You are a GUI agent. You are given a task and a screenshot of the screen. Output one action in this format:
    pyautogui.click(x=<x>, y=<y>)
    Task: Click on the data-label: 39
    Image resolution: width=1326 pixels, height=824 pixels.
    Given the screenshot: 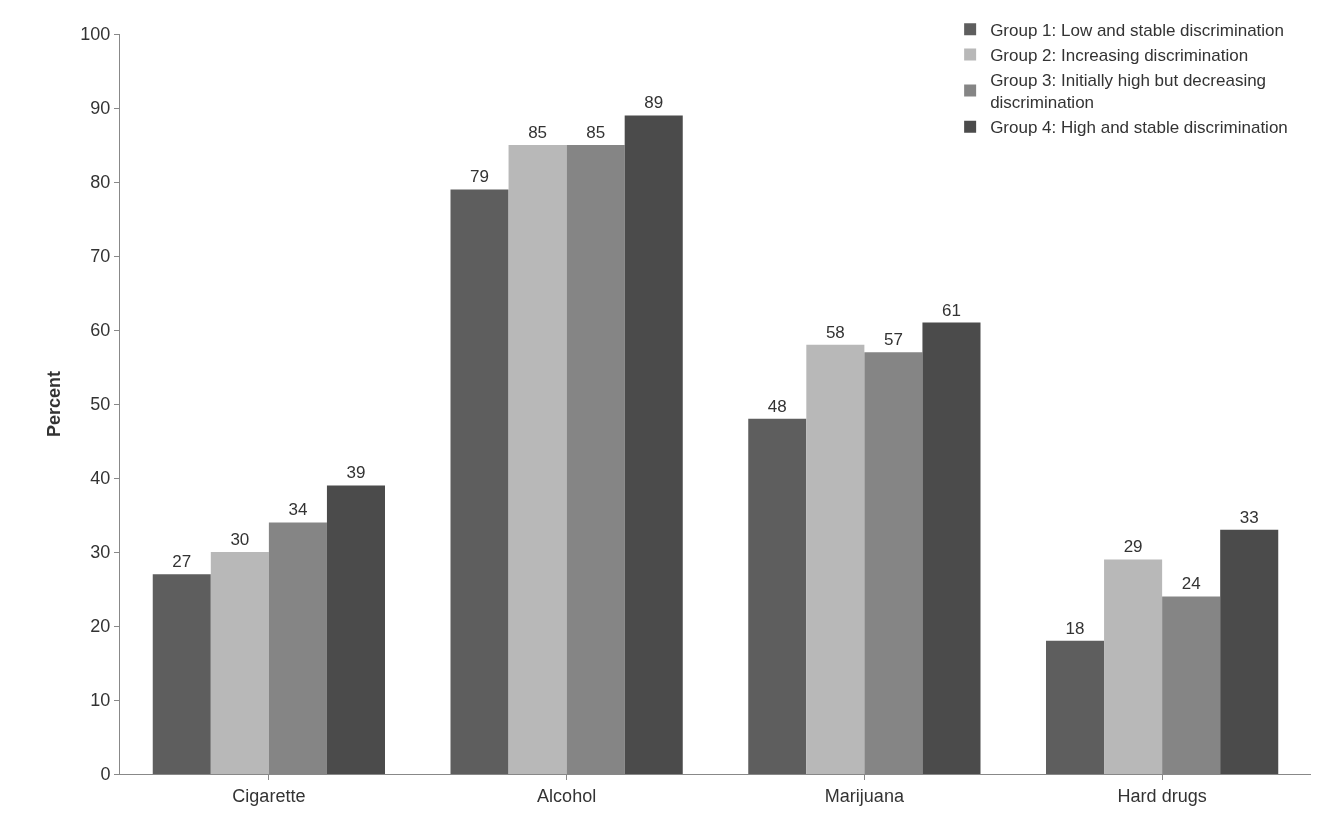 What is the action you would take?
    pyautogui.click(x=356, y=473)
    